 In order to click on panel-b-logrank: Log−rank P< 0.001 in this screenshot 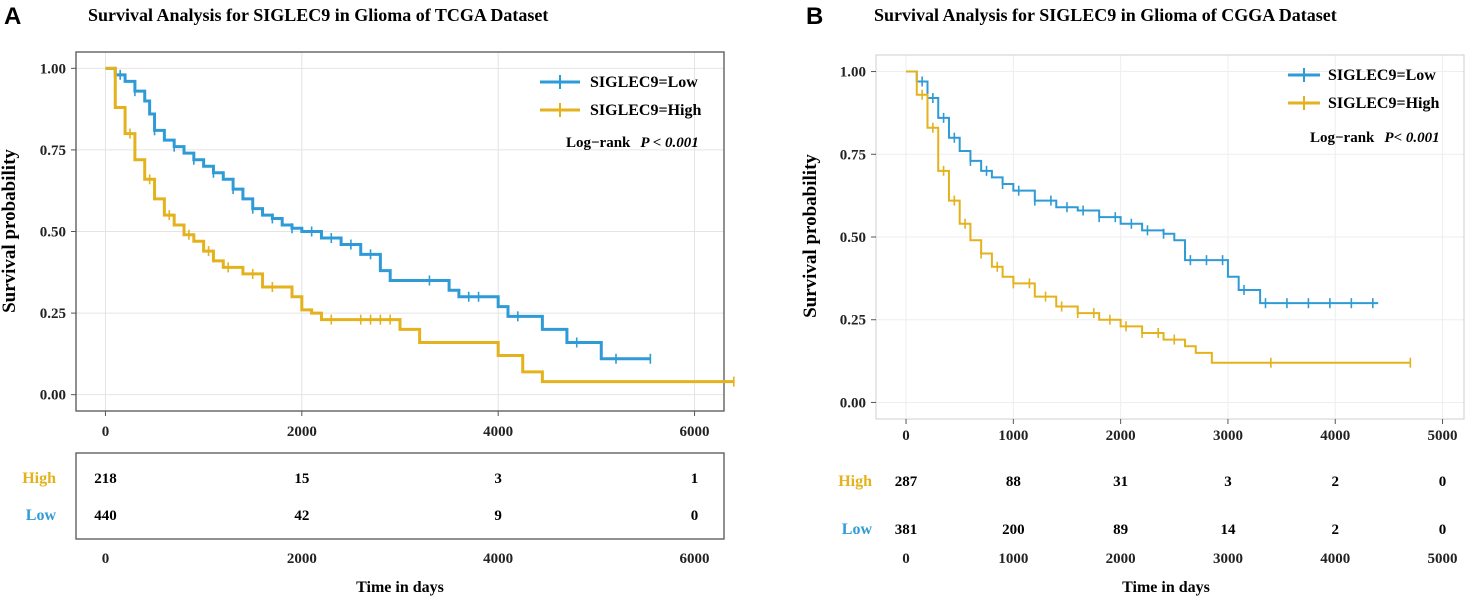, I will do `click(1375, 138)`.